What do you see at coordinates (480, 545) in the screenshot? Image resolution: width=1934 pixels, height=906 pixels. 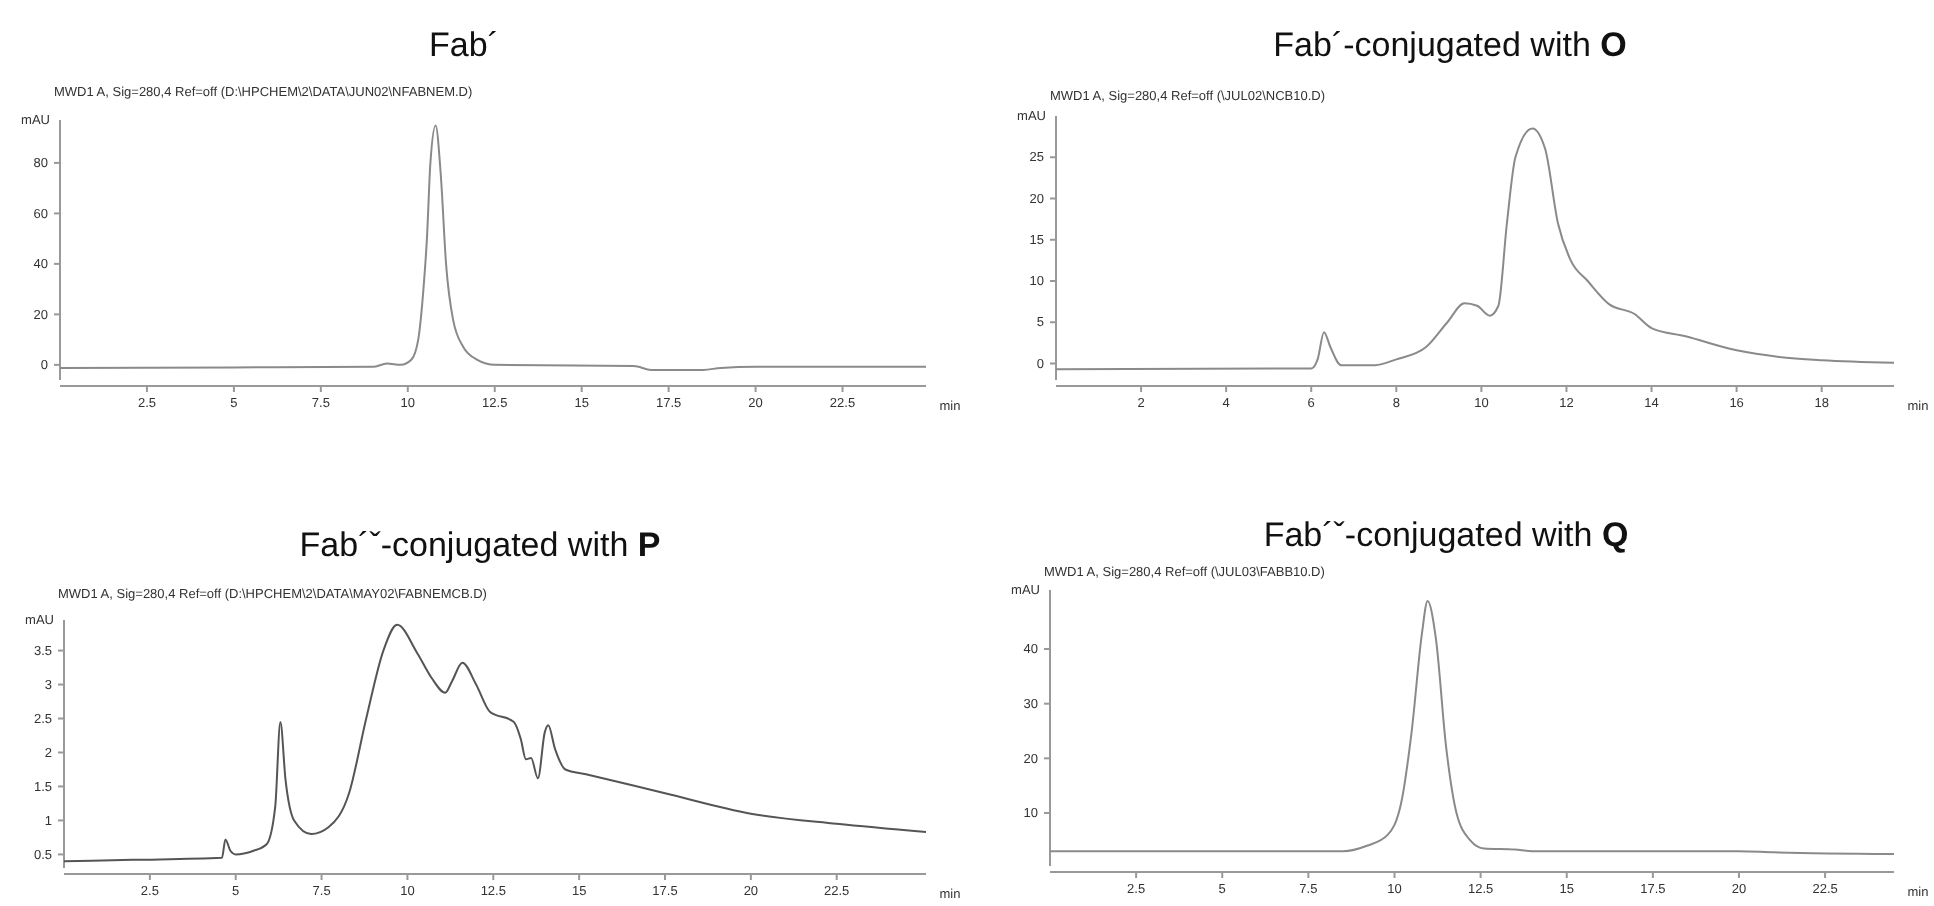 I see `chart-title: Fab´ˇ-conjugated with P` at bounding box center [480, 545].